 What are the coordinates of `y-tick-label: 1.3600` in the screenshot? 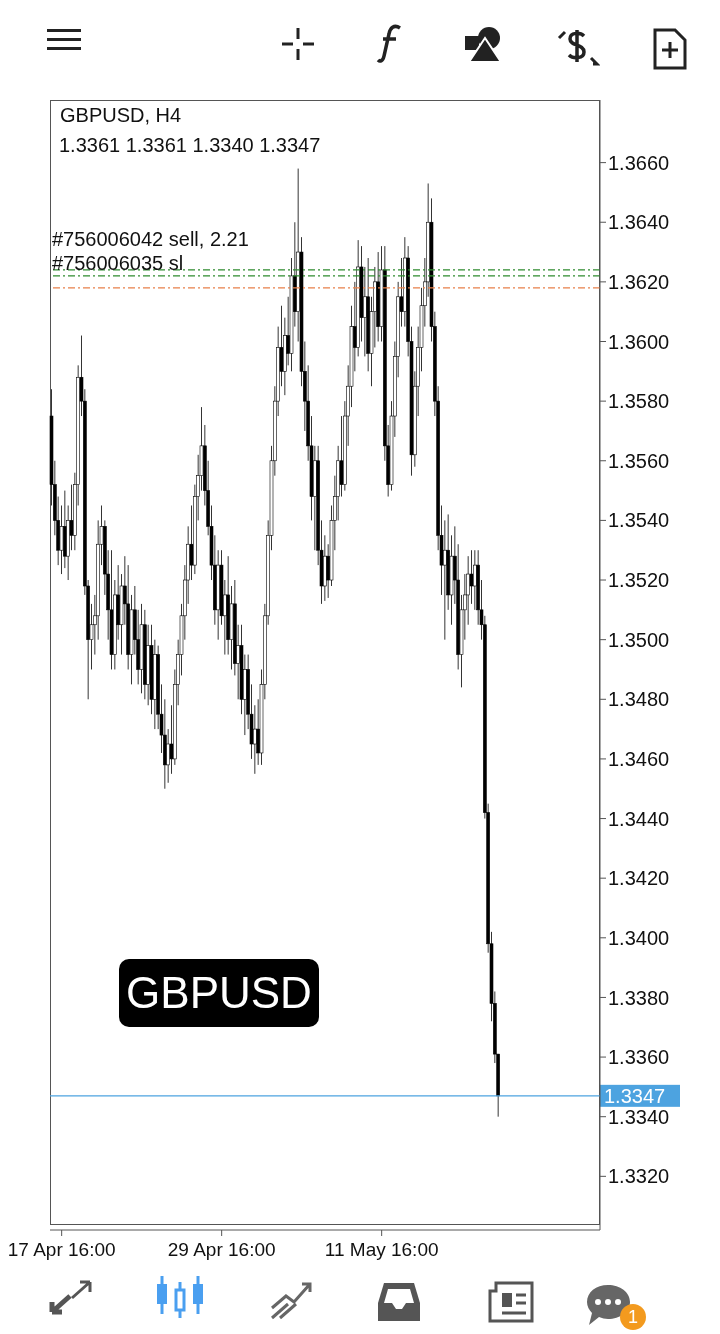 It's located at (639, 341).